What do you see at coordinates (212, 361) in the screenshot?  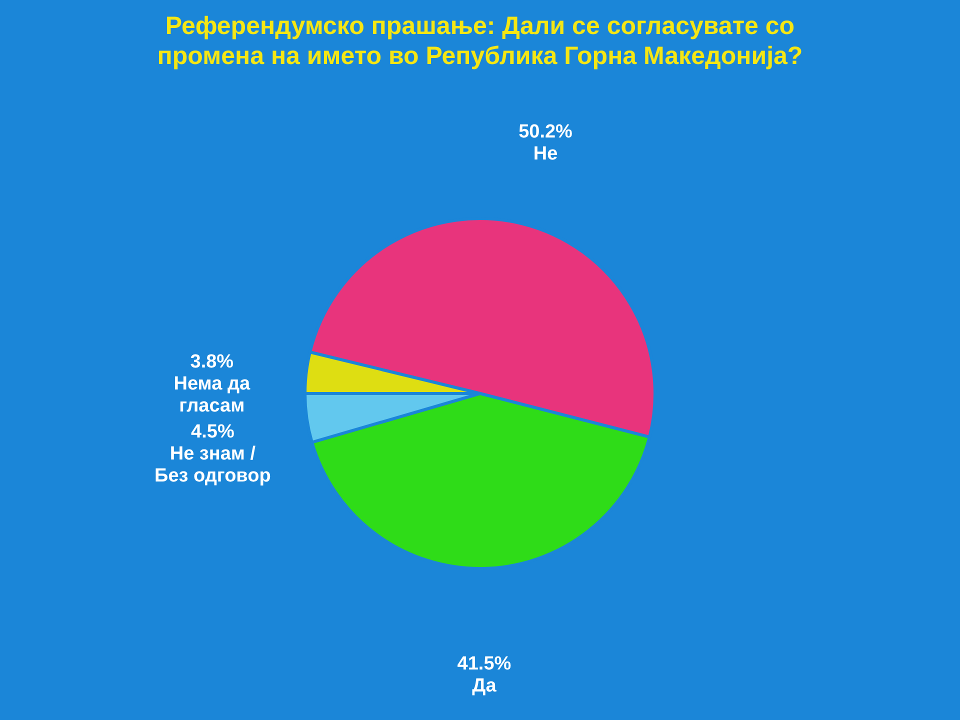 I see `data-label: 3.8%` at bounding box center [212, 361].